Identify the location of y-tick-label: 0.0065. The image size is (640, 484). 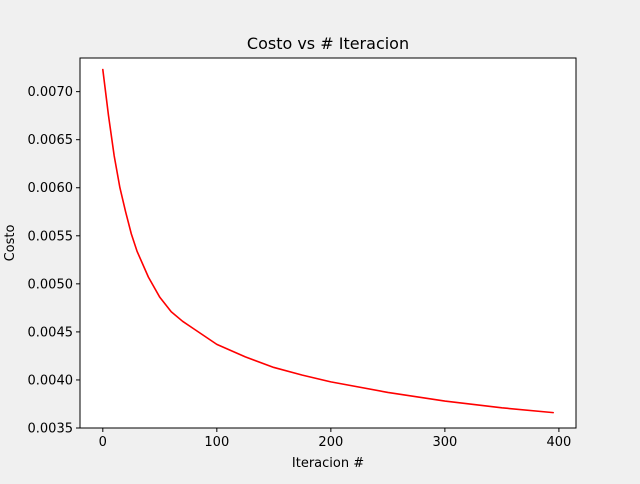
(51, 140).